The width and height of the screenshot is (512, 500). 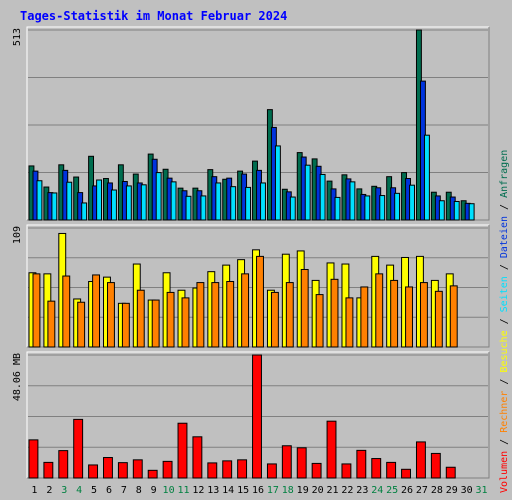 What do you see at coordinates (109, 490) in the screenshot?
I see `day-label-6: 6` at bounding box center [109, 490].